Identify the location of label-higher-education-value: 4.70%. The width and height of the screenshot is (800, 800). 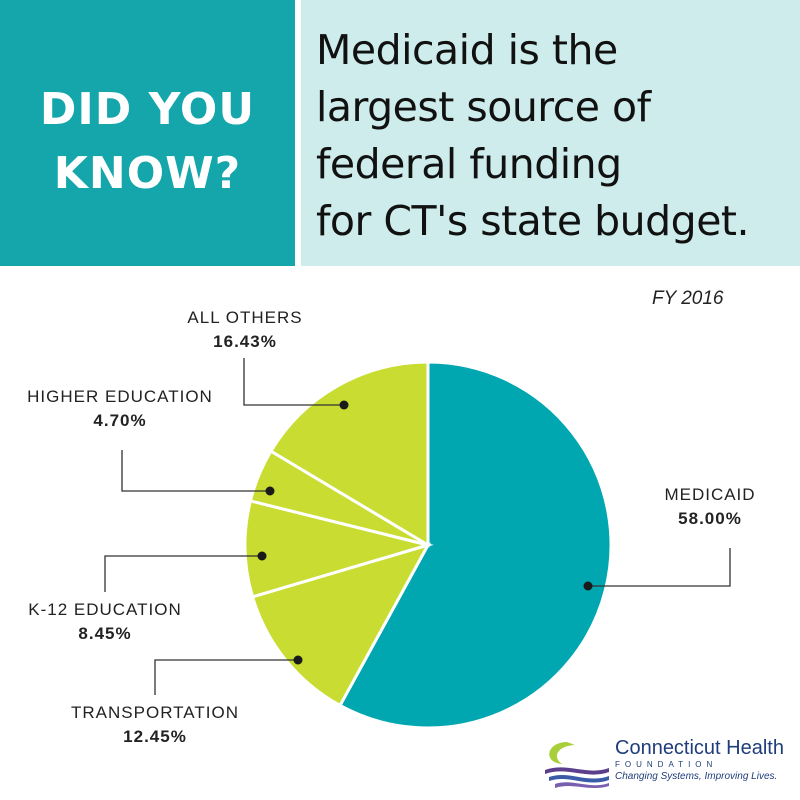
(120, 420).